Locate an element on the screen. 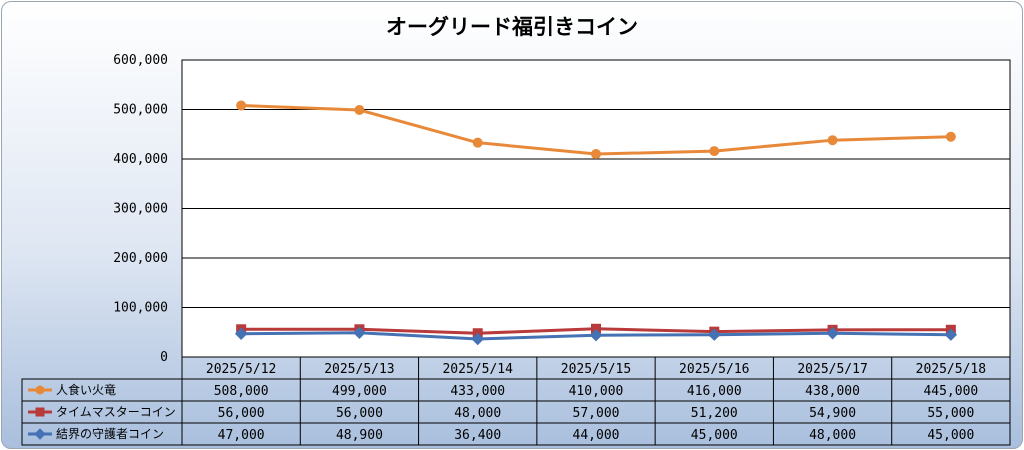 This screenshot has width=1024, height=450. x-tick-label: 2025/5/16 is located at coordinates (714, 369).